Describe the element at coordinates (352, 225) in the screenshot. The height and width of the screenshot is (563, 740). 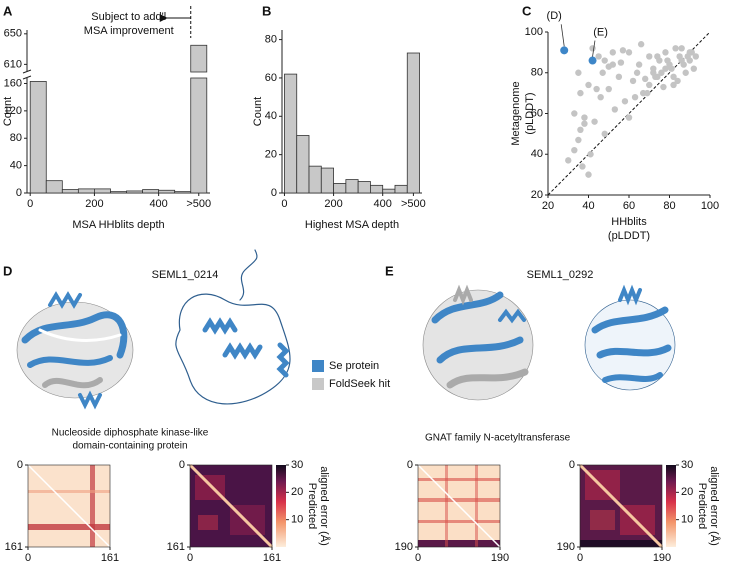
I see `x-axis-label: Highest MSA depth` at that location.